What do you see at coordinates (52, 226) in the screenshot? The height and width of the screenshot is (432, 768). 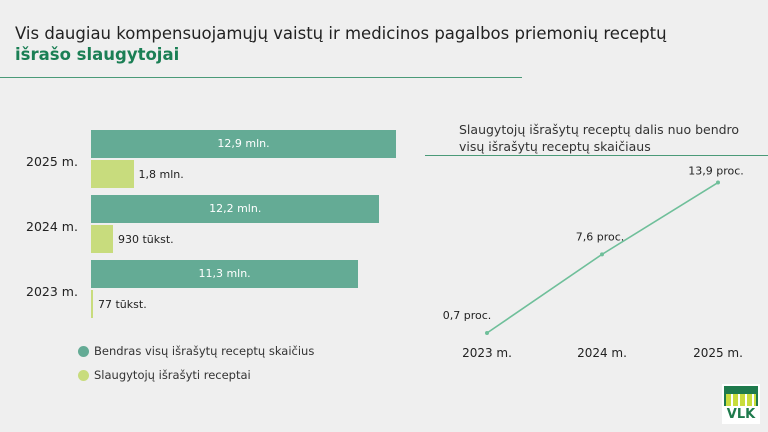 I see `category-label: 2024 m.` at bounding box center [52, 226].